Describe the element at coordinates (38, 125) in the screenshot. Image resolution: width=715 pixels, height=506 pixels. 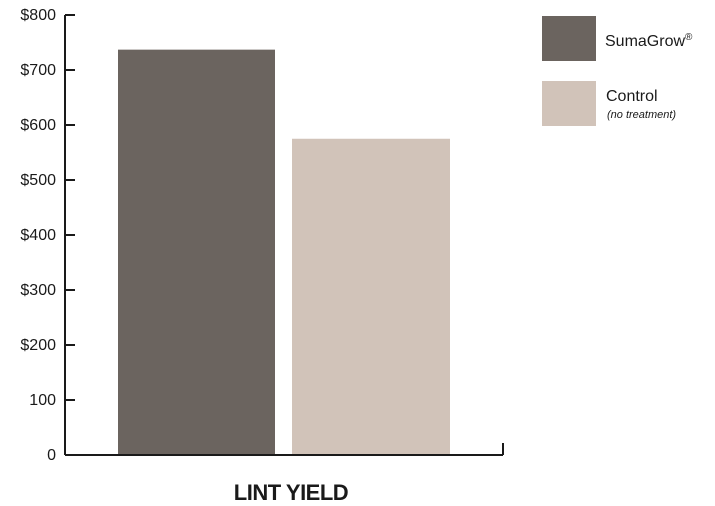
I see `y-tick-label: $600` at that location.